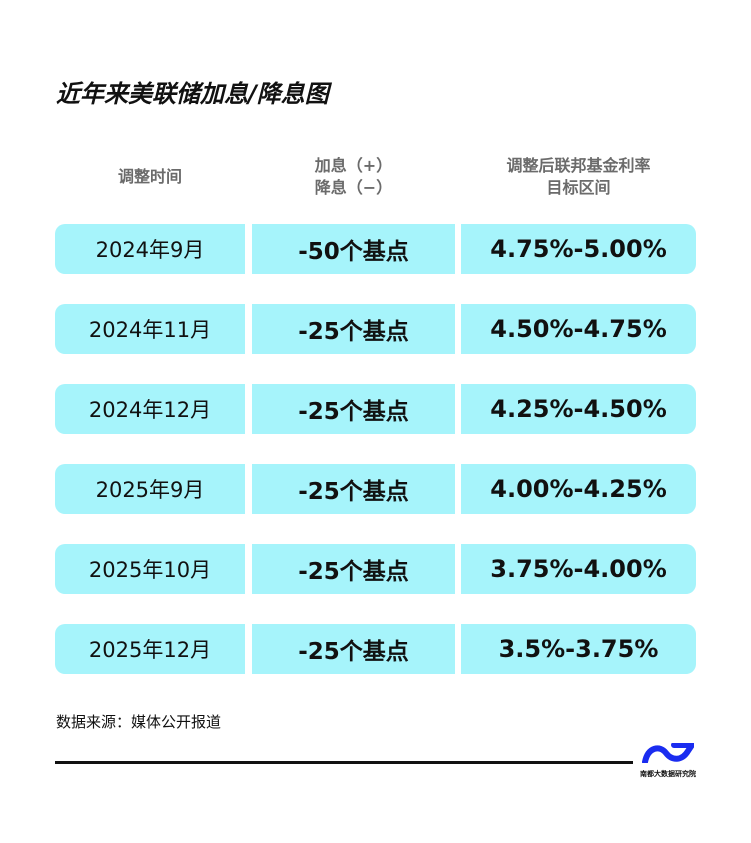 This screenshot has width=751, height=843. Describe the element at coordinates (150, 489) in the screenshot. I see `cell-date: 2025年9月` at that location.